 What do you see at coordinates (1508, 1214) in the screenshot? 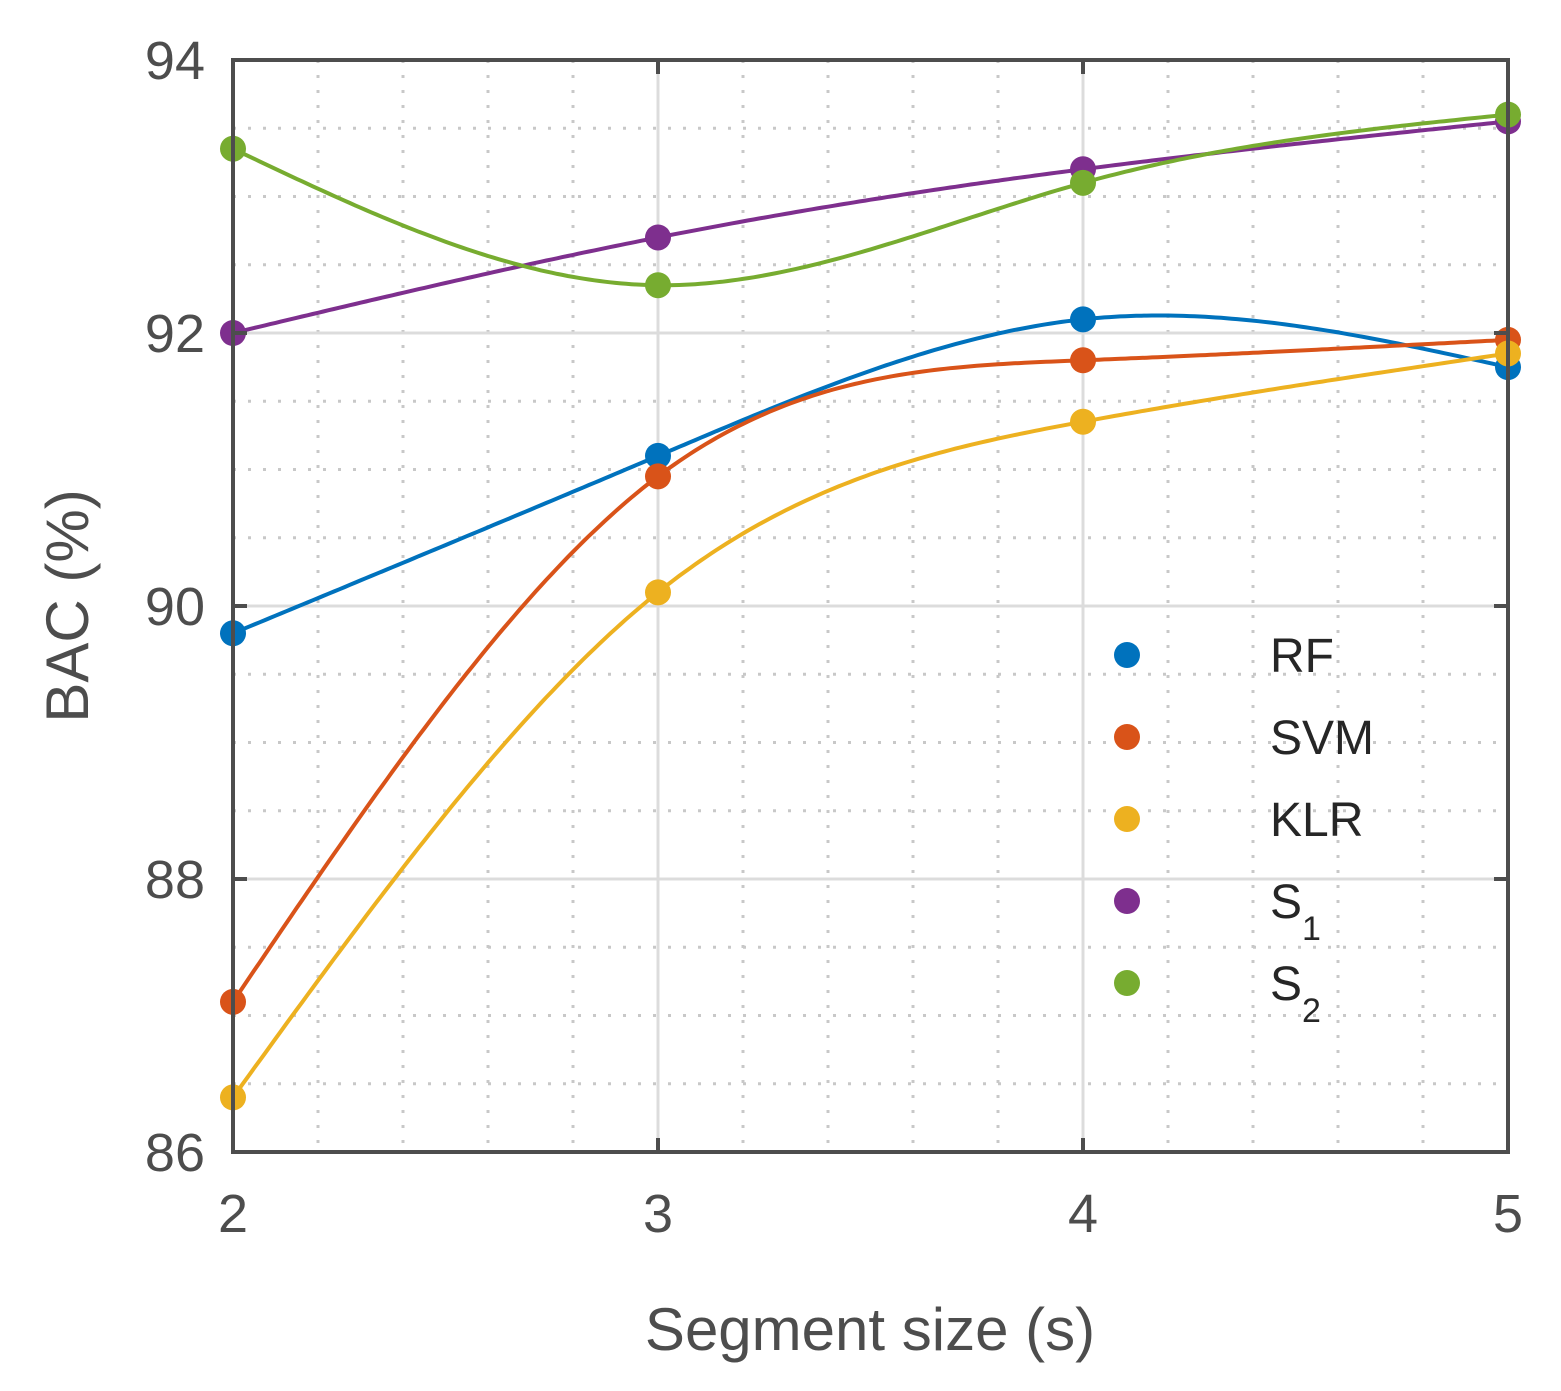
I see `x-tick-label: 5` at bounding box center [1508, 1214].